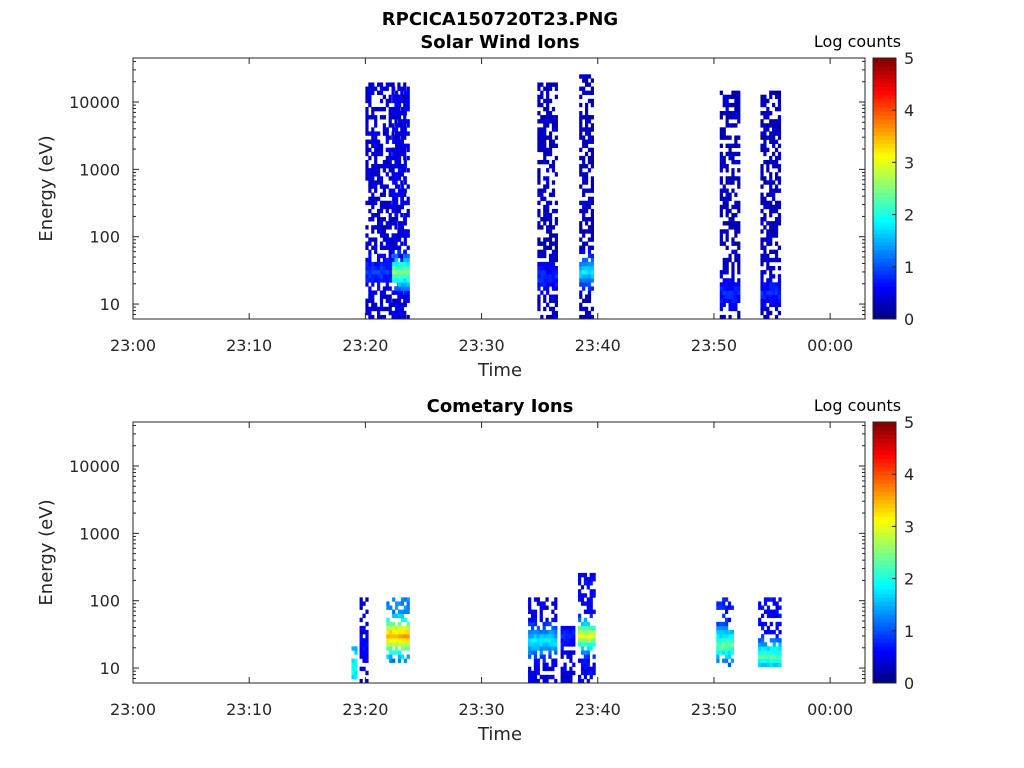 Image resolution: width=1024 pixels, height=768 pixels. I want to click on colorbar-frame, so click(884, 552).